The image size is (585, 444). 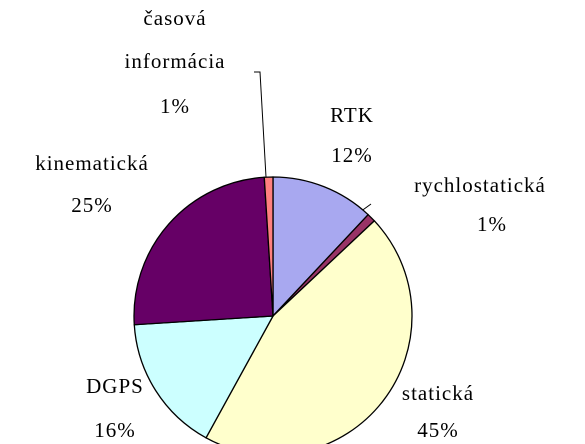 I want to click on slice-label: statická, so click(x=438, y=393).